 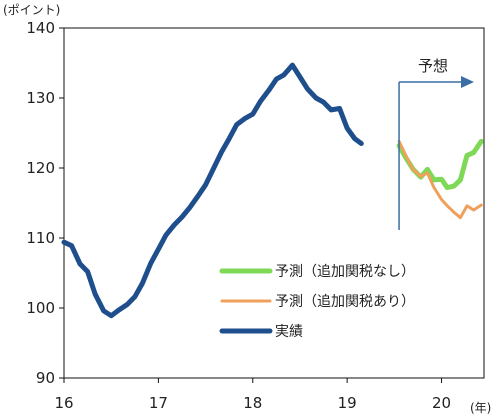 I want to click on x-tick-label: 17, so click(x=158, y=403).